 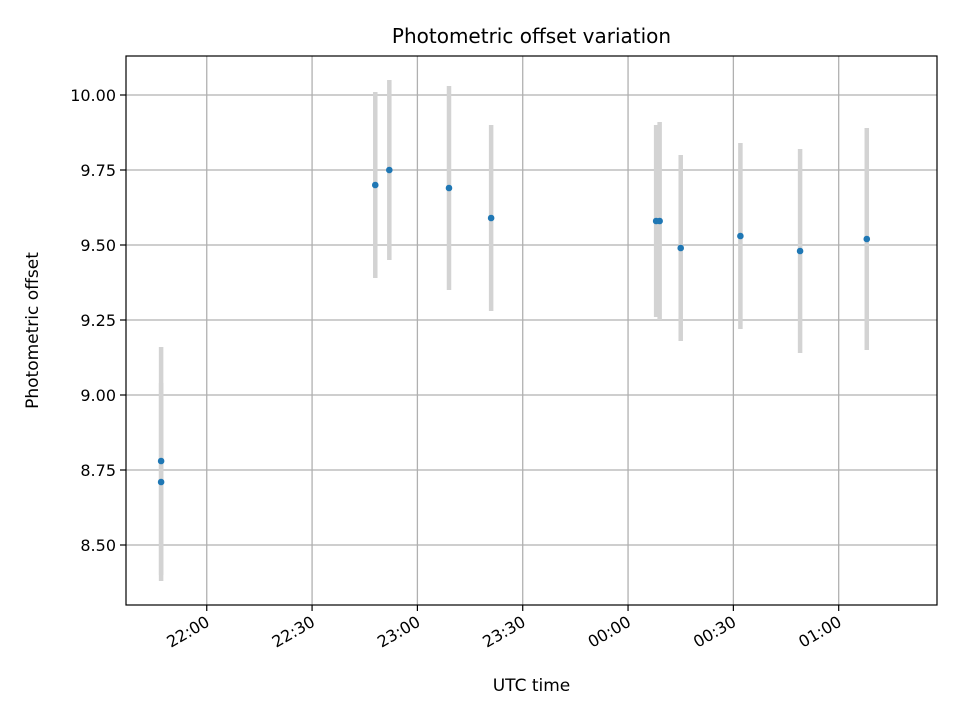 I want to click on y-tick-label: 8.75, so click(x=98, y=470).